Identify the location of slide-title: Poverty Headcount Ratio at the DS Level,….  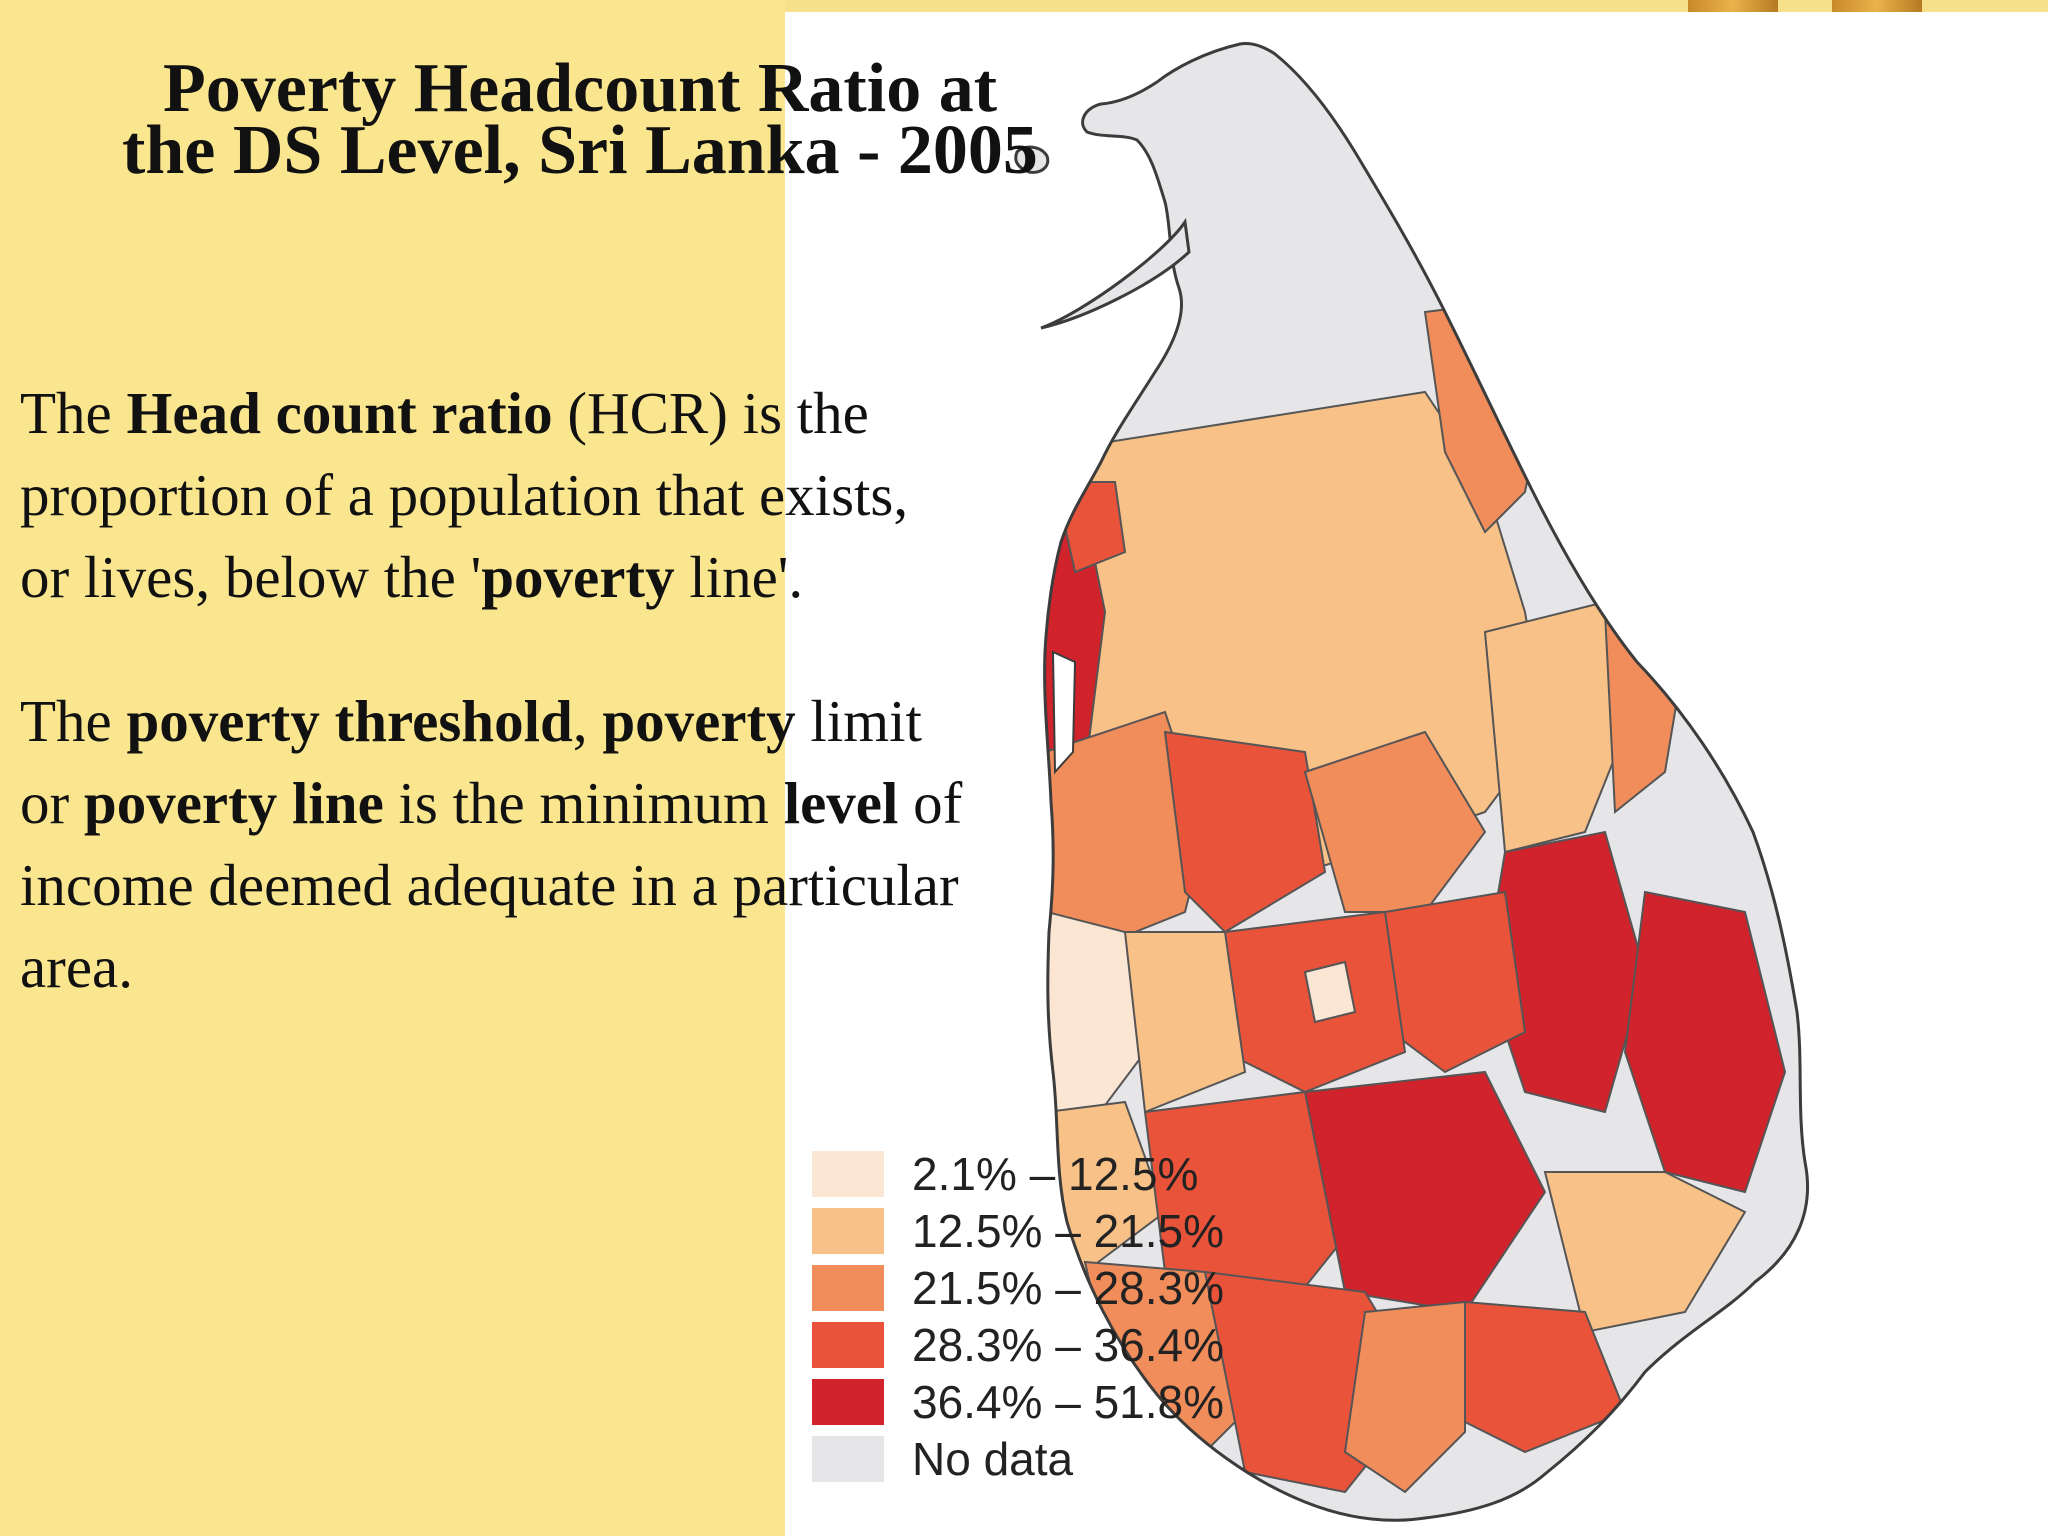
(580, 119).